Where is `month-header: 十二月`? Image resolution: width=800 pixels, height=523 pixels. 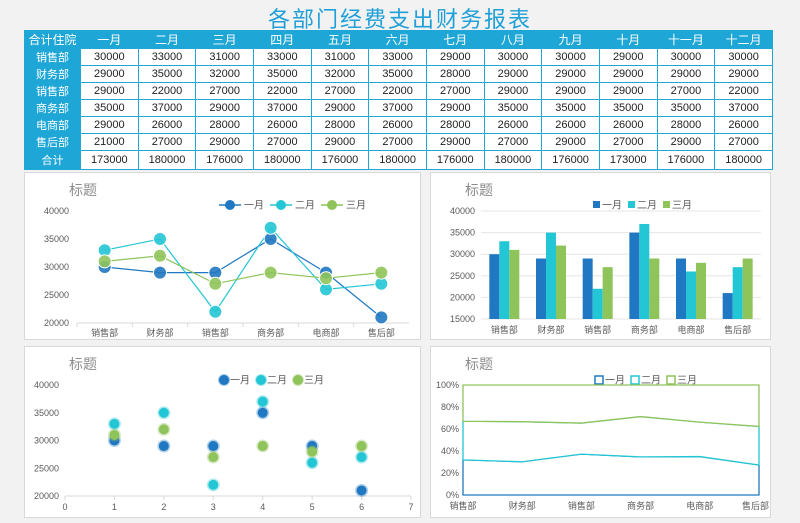 month-header: 十二月 is located at coordinates (743, 39).